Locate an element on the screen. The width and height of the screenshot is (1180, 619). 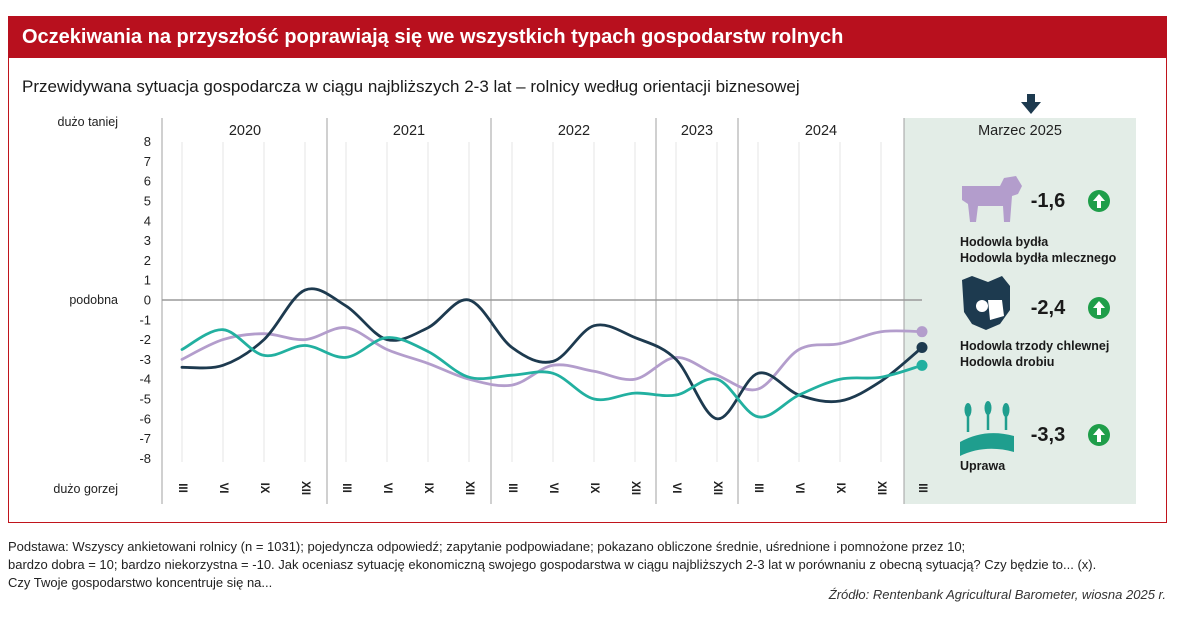
latest-period-label: Marzec 2025 is located at coordinates (1020, 131).